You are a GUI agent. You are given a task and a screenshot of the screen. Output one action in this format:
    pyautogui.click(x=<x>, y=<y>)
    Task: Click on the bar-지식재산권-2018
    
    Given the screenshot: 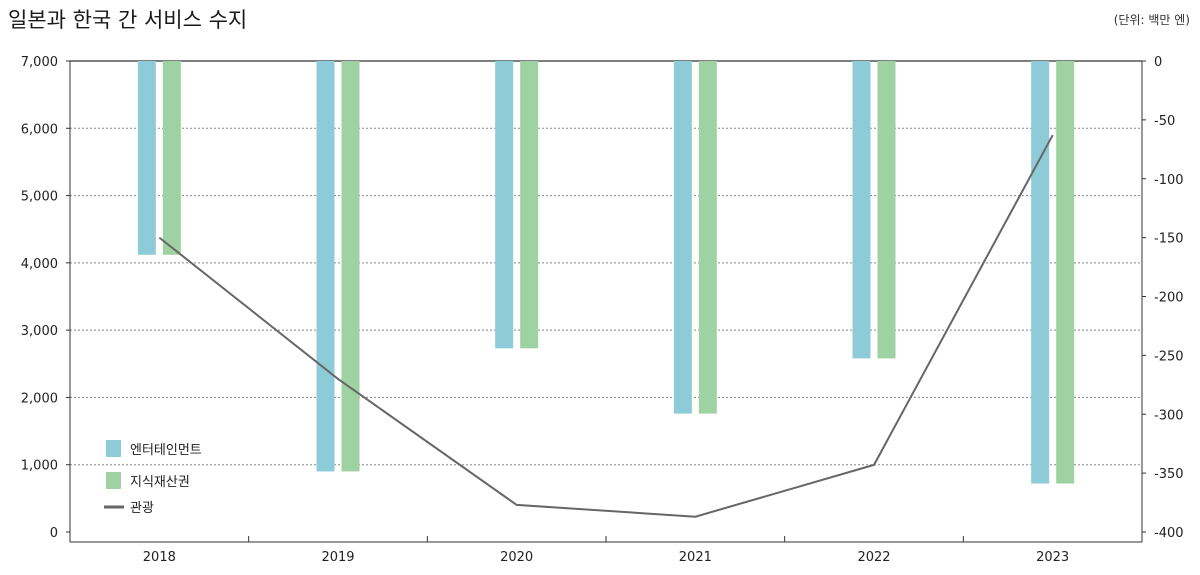 What is the action you would take?
    pyautogui.click(x=171, y=158)
    